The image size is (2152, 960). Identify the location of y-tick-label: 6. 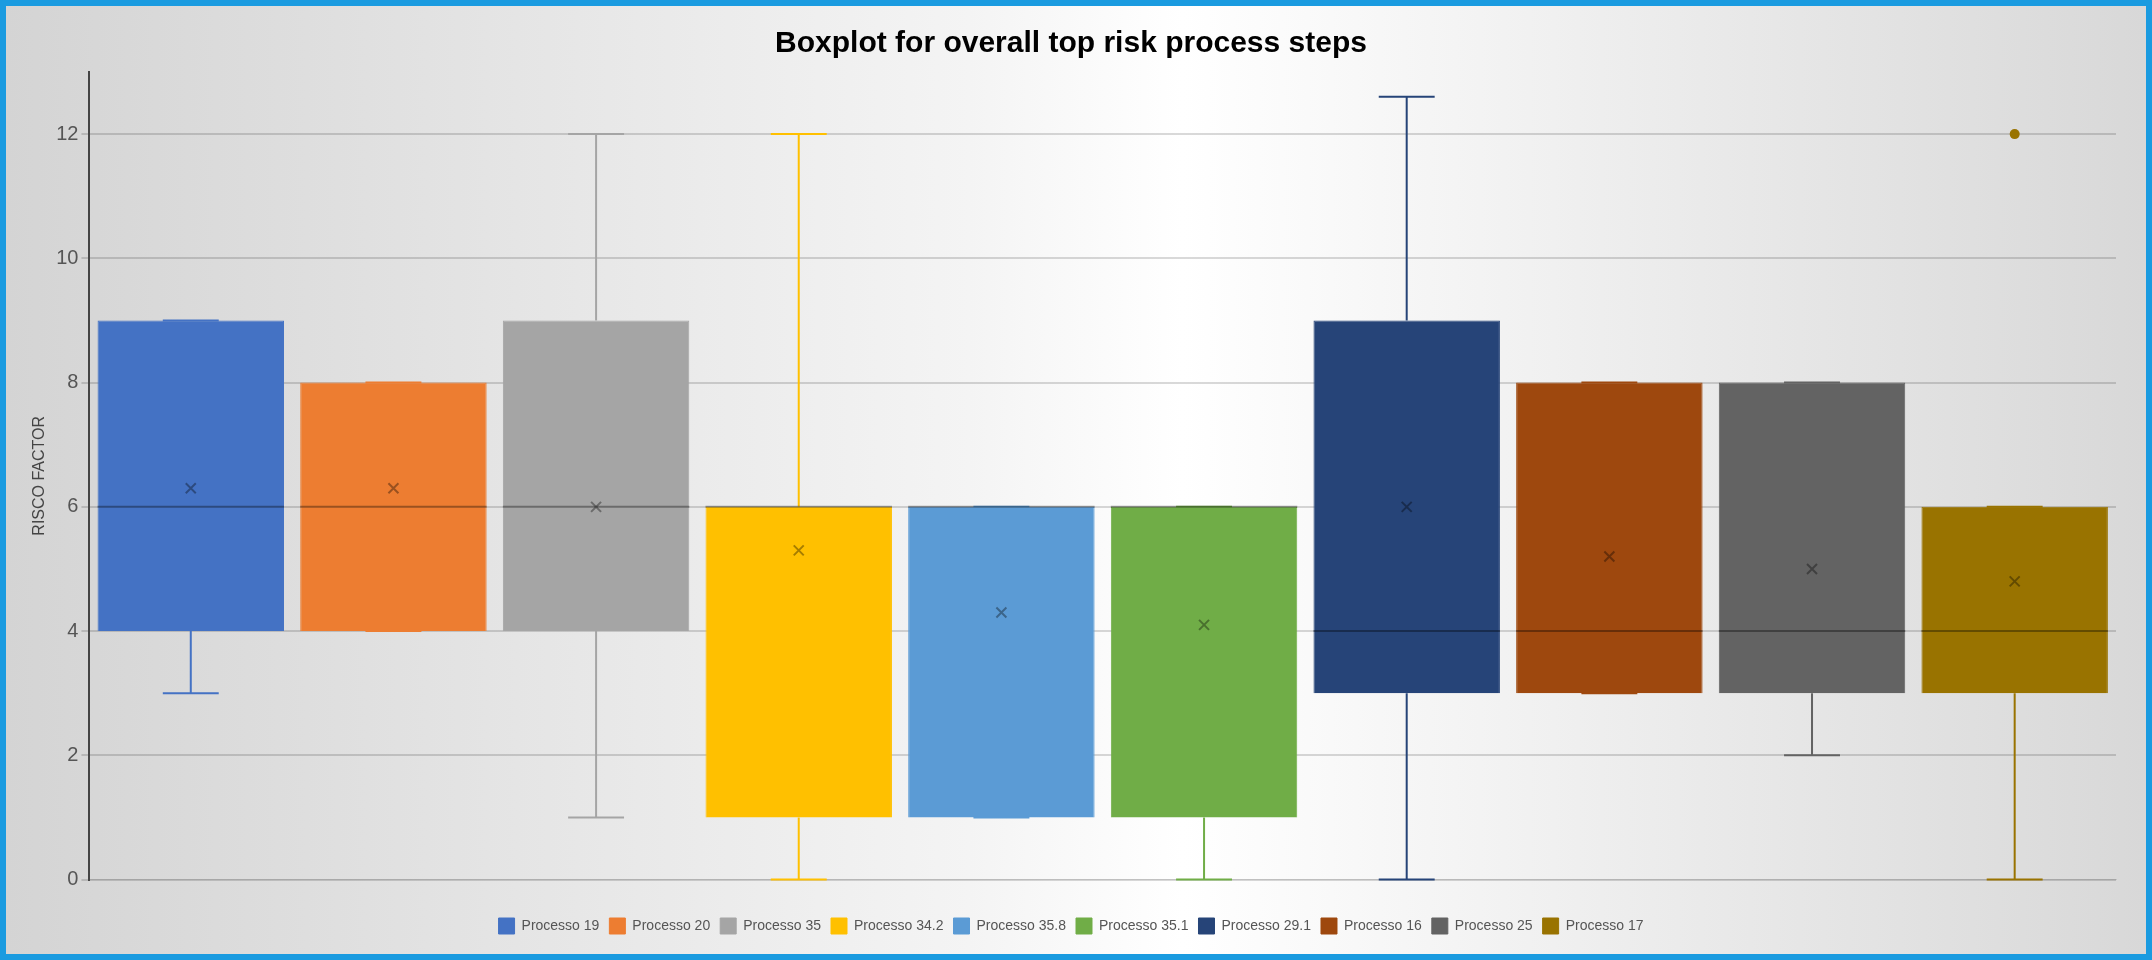
(73, 505).